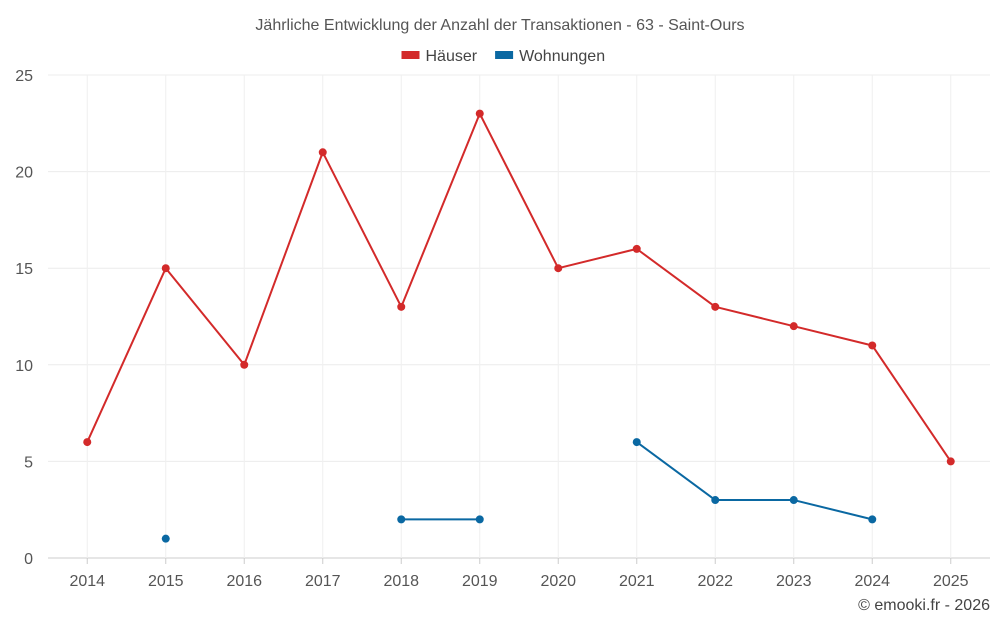  What do you see at coordinates (24, 366) in the screenshot?
I see `y-tick-label: 10` at bounding box center [24, 366].